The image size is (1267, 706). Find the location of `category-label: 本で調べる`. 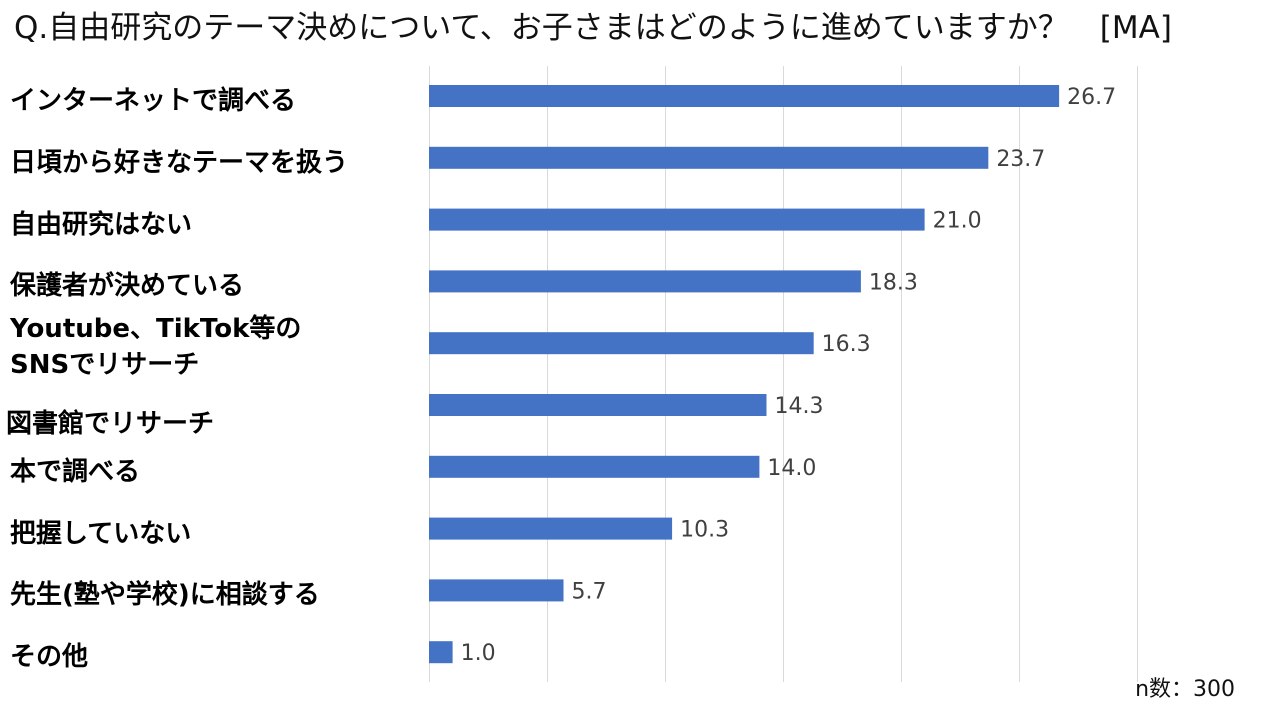

category-label: 本で調べる is located at coordinates (75, 471).